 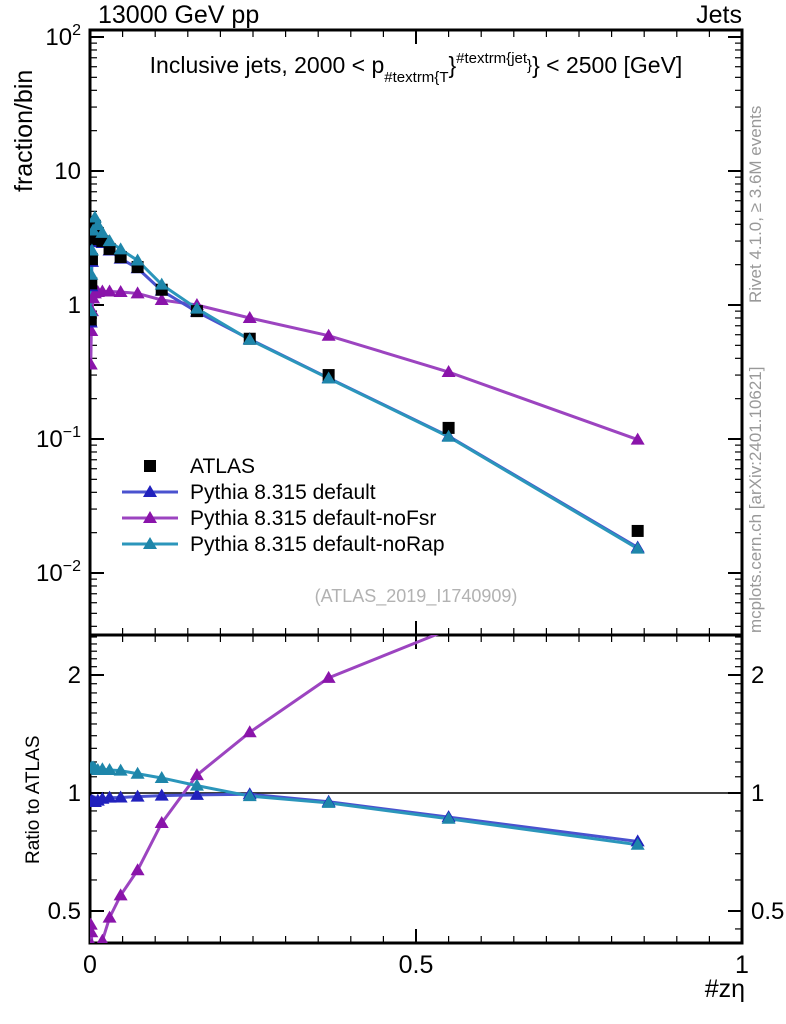 What do you see at coordinates (742, 965) in the screenshot?
I see `x-tick-label: 1` at bounding box center [742, 965].